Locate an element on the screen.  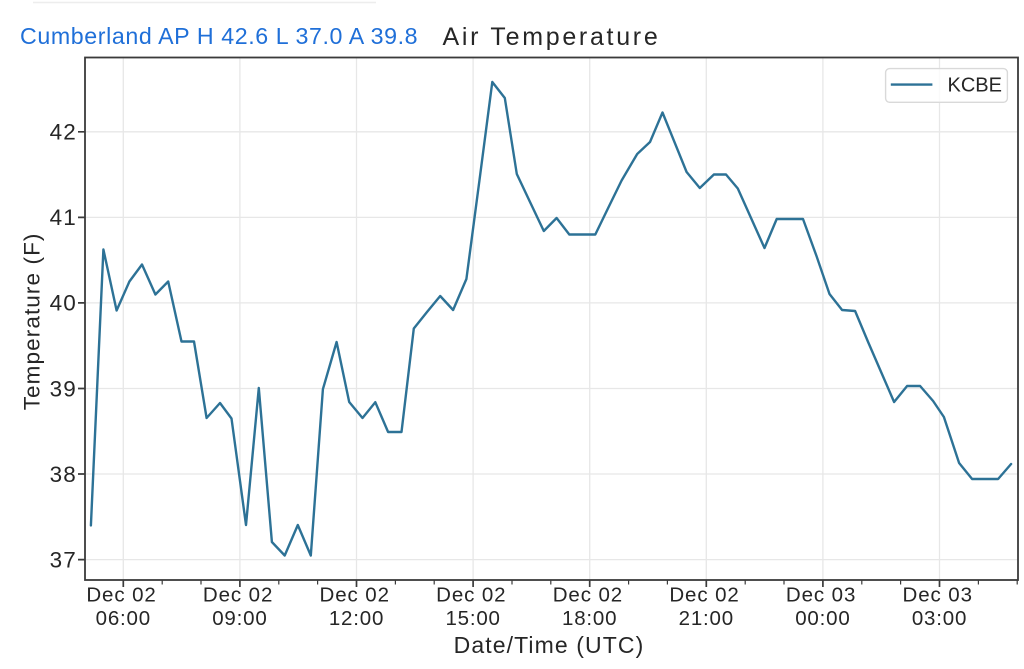
svg-text: 15:00 is located at coordinates (472, 618).